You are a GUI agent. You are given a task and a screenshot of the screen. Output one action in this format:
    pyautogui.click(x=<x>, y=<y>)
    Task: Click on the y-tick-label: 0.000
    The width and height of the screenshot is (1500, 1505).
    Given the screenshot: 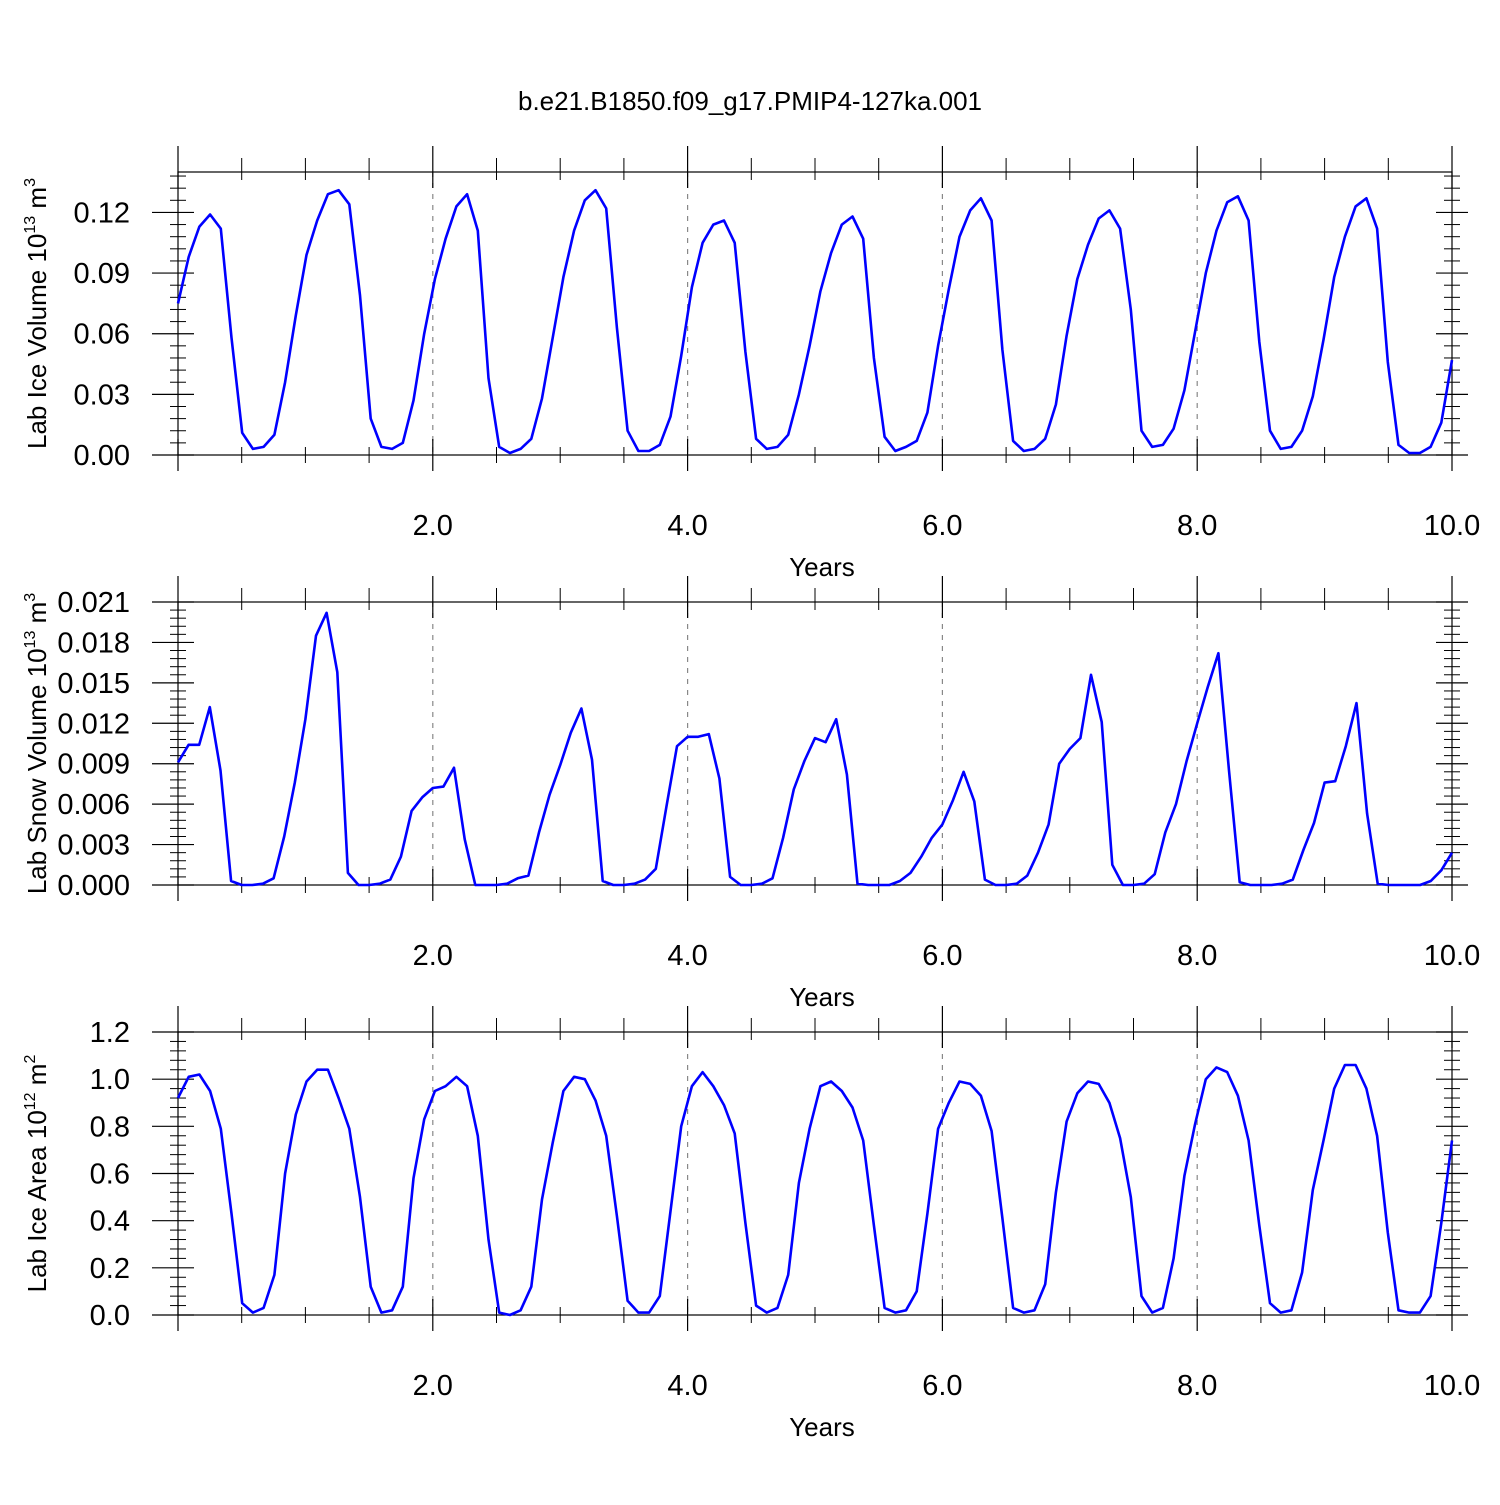 What is the action you would take?
    pyautogui.click(x=93, y=886)
    